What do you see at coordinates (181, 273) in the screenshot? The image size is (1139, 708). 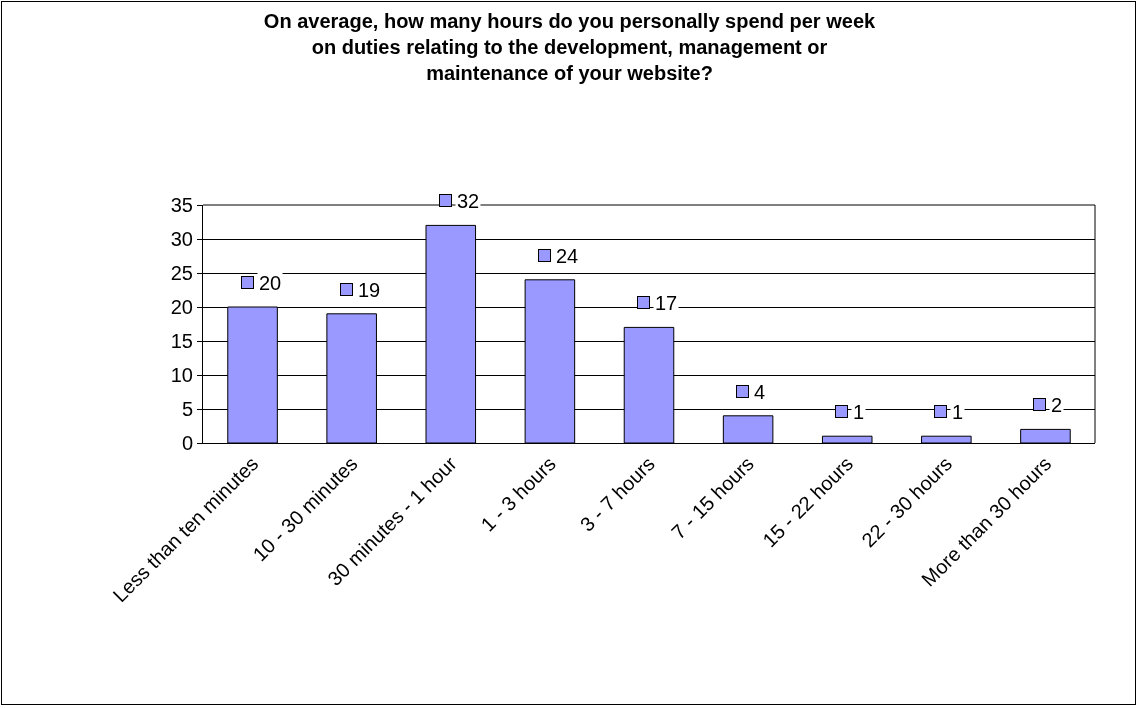 I see `y-tick-label: 25` at bounding box center [181, 273].